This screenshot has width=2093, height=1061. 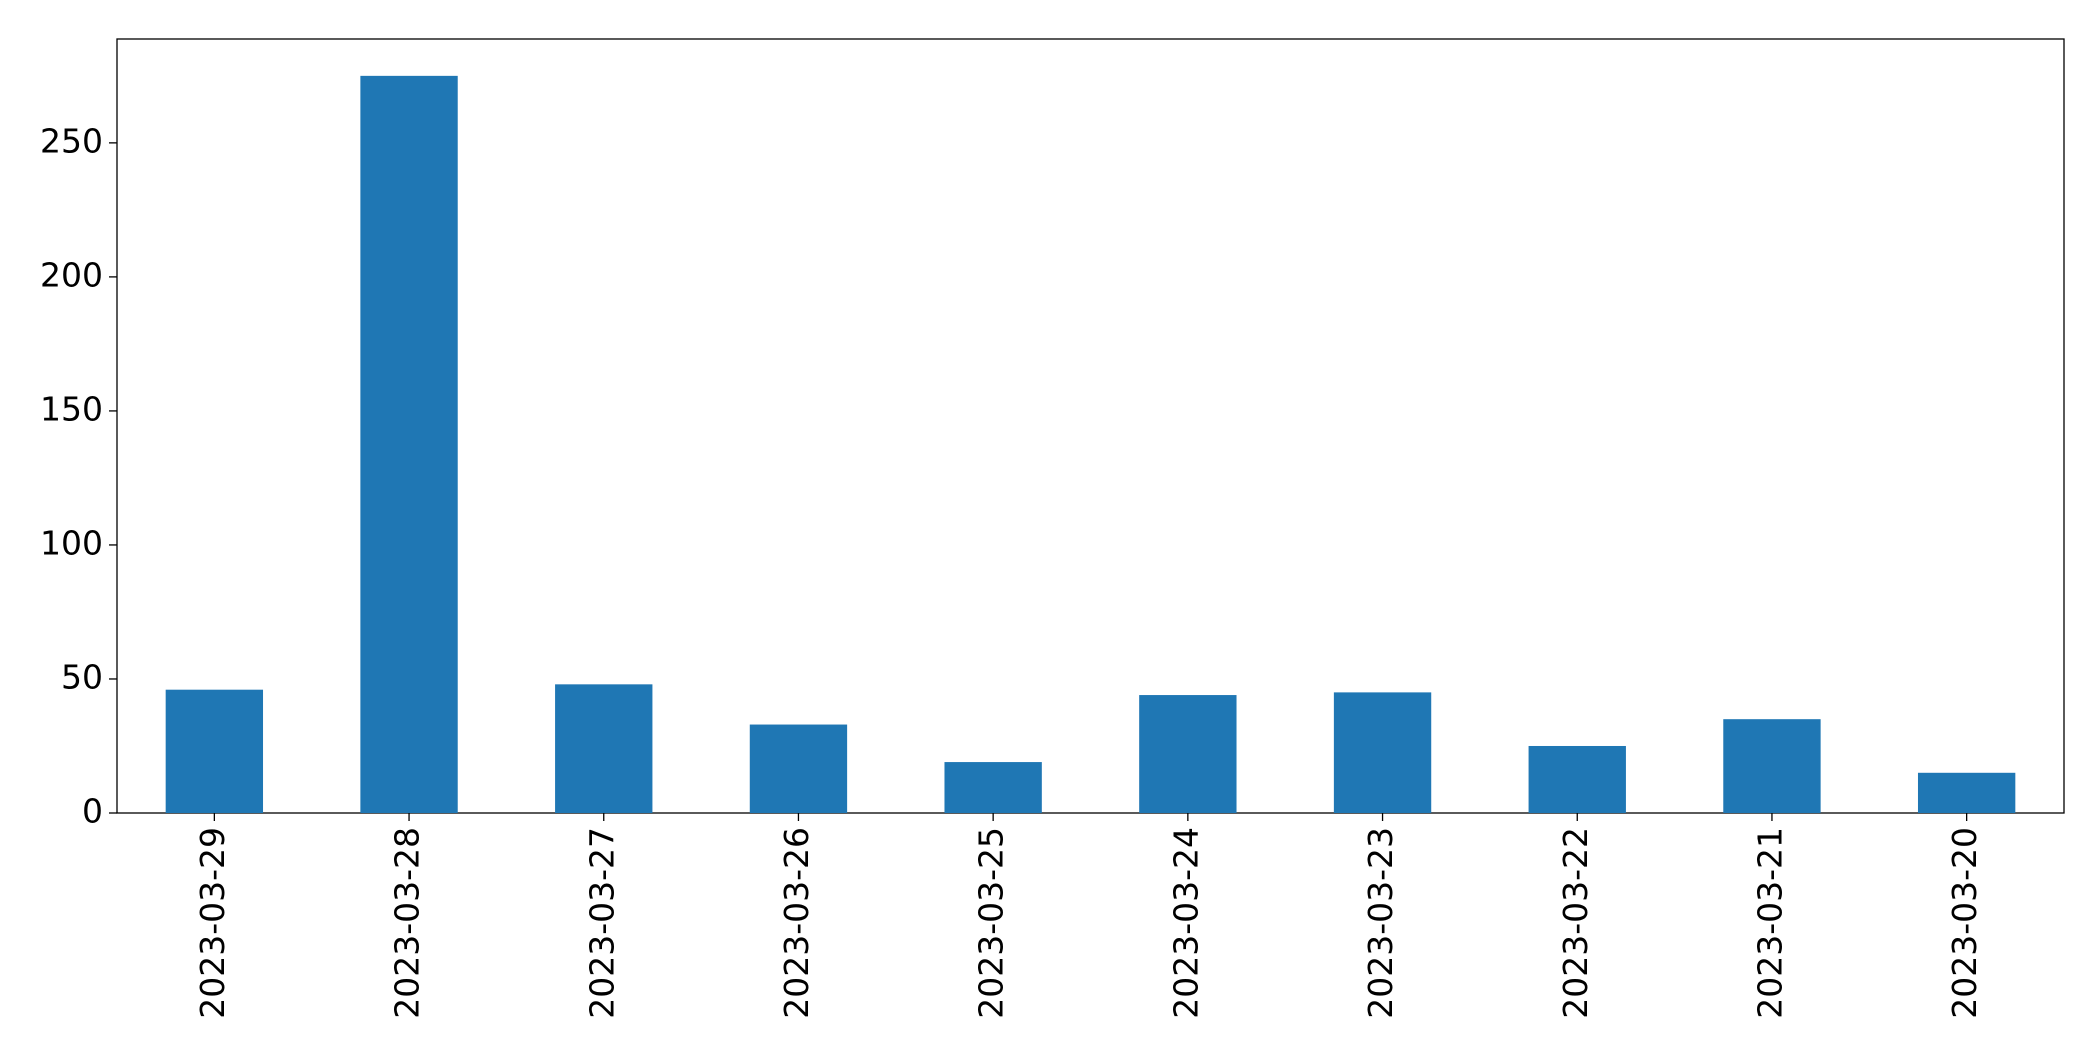 I want to click on x-tick-label: 2023-03-22, so click(x=1575, y=923).